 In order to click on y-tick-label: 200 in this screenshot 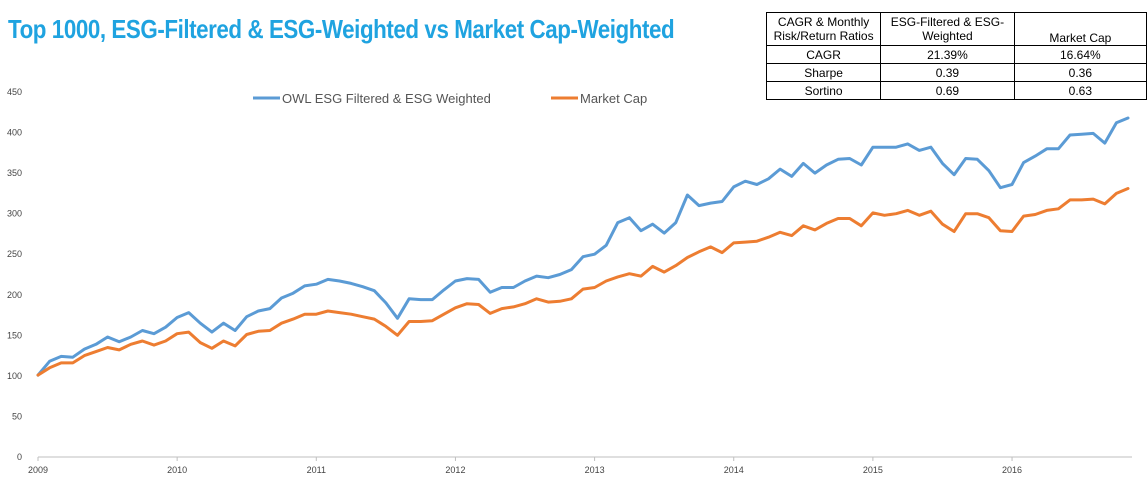, I will do `click(14, 295)`.